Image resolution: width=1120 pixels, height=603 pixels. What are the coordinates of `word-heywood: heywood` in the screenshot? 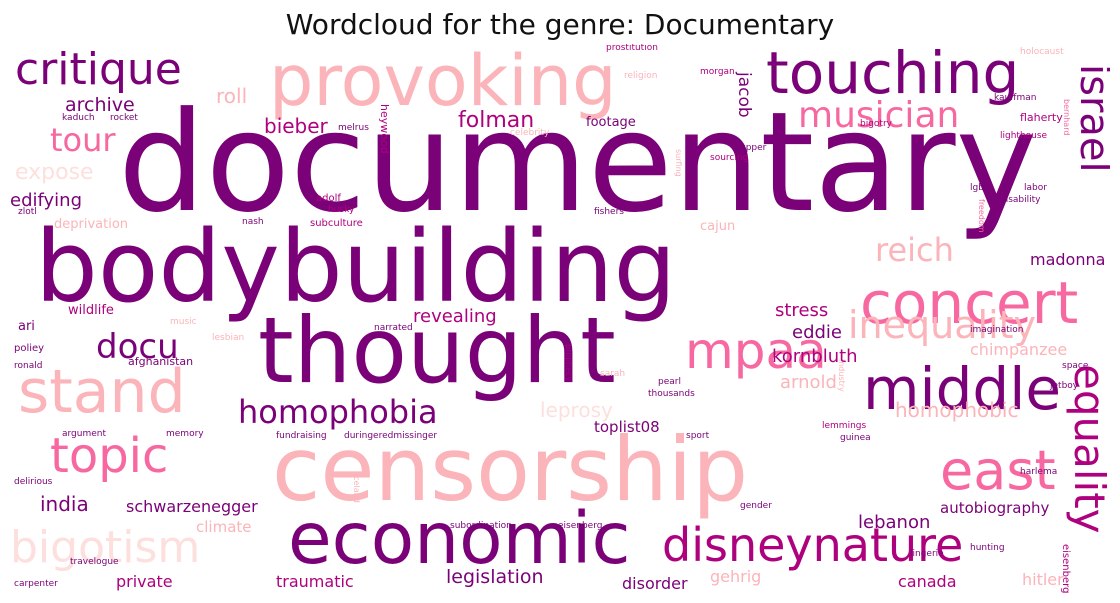 It's located at (384, 129).